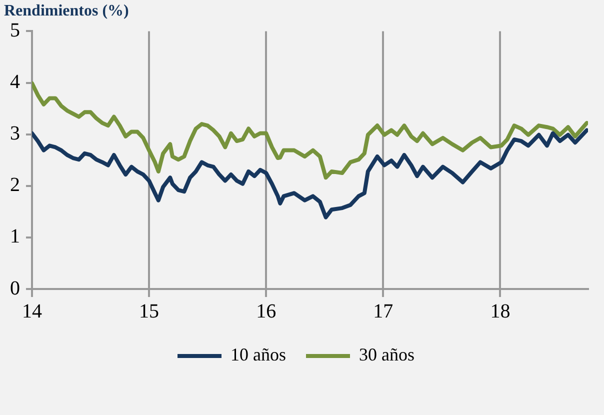  Describe the element at coordinates (15, 237) in the screenshot. I see `y-tick-label: 1` at that location.